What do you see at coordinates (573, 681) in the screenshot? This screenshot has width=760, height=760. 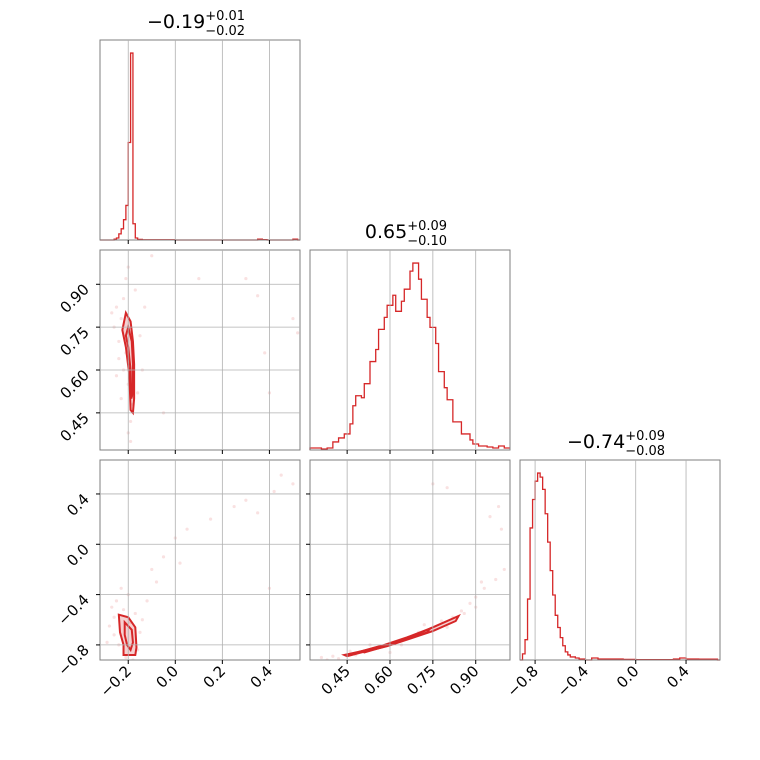 I see `x-tick-label: −0.4` at bounding box center [573, 681].